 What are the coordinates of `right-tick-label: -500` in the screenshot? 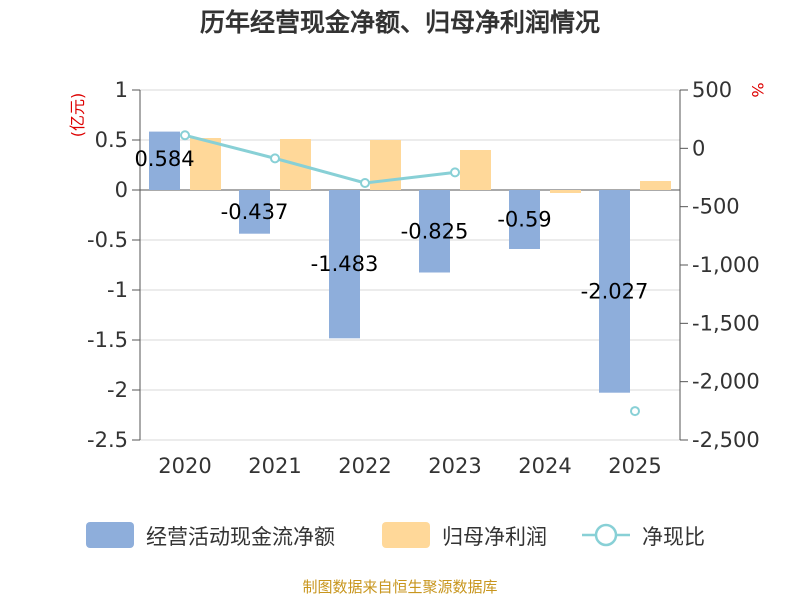 It's located at (716, 207).